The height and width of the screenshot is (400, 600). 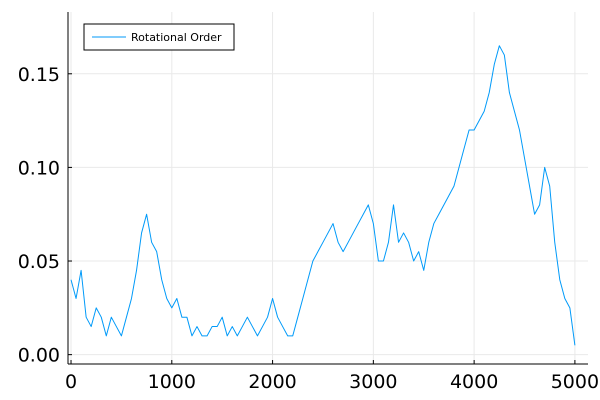 I want to click on legend-label-rotational-order: Rotational Order, so click(x=176, y=37).